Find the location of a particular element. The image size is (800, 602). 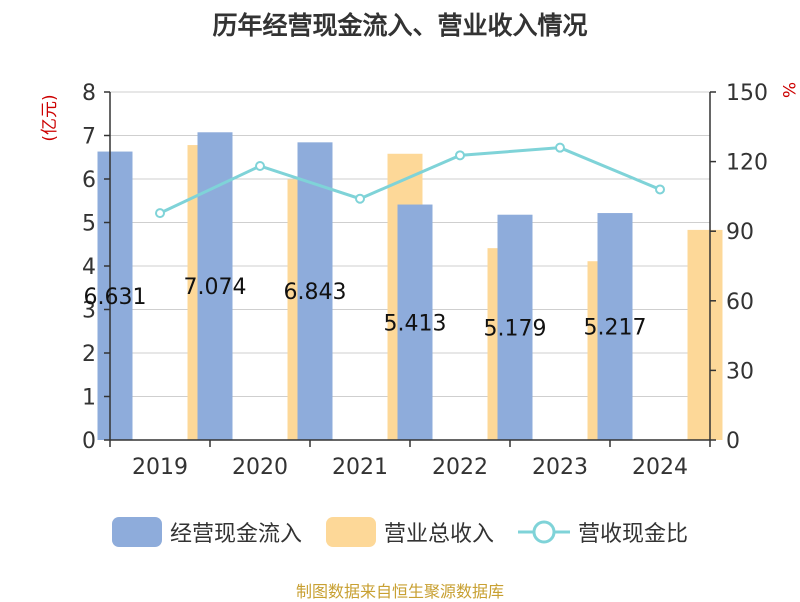

x-tick-label: 2019 is located at coordinates (160, 467).